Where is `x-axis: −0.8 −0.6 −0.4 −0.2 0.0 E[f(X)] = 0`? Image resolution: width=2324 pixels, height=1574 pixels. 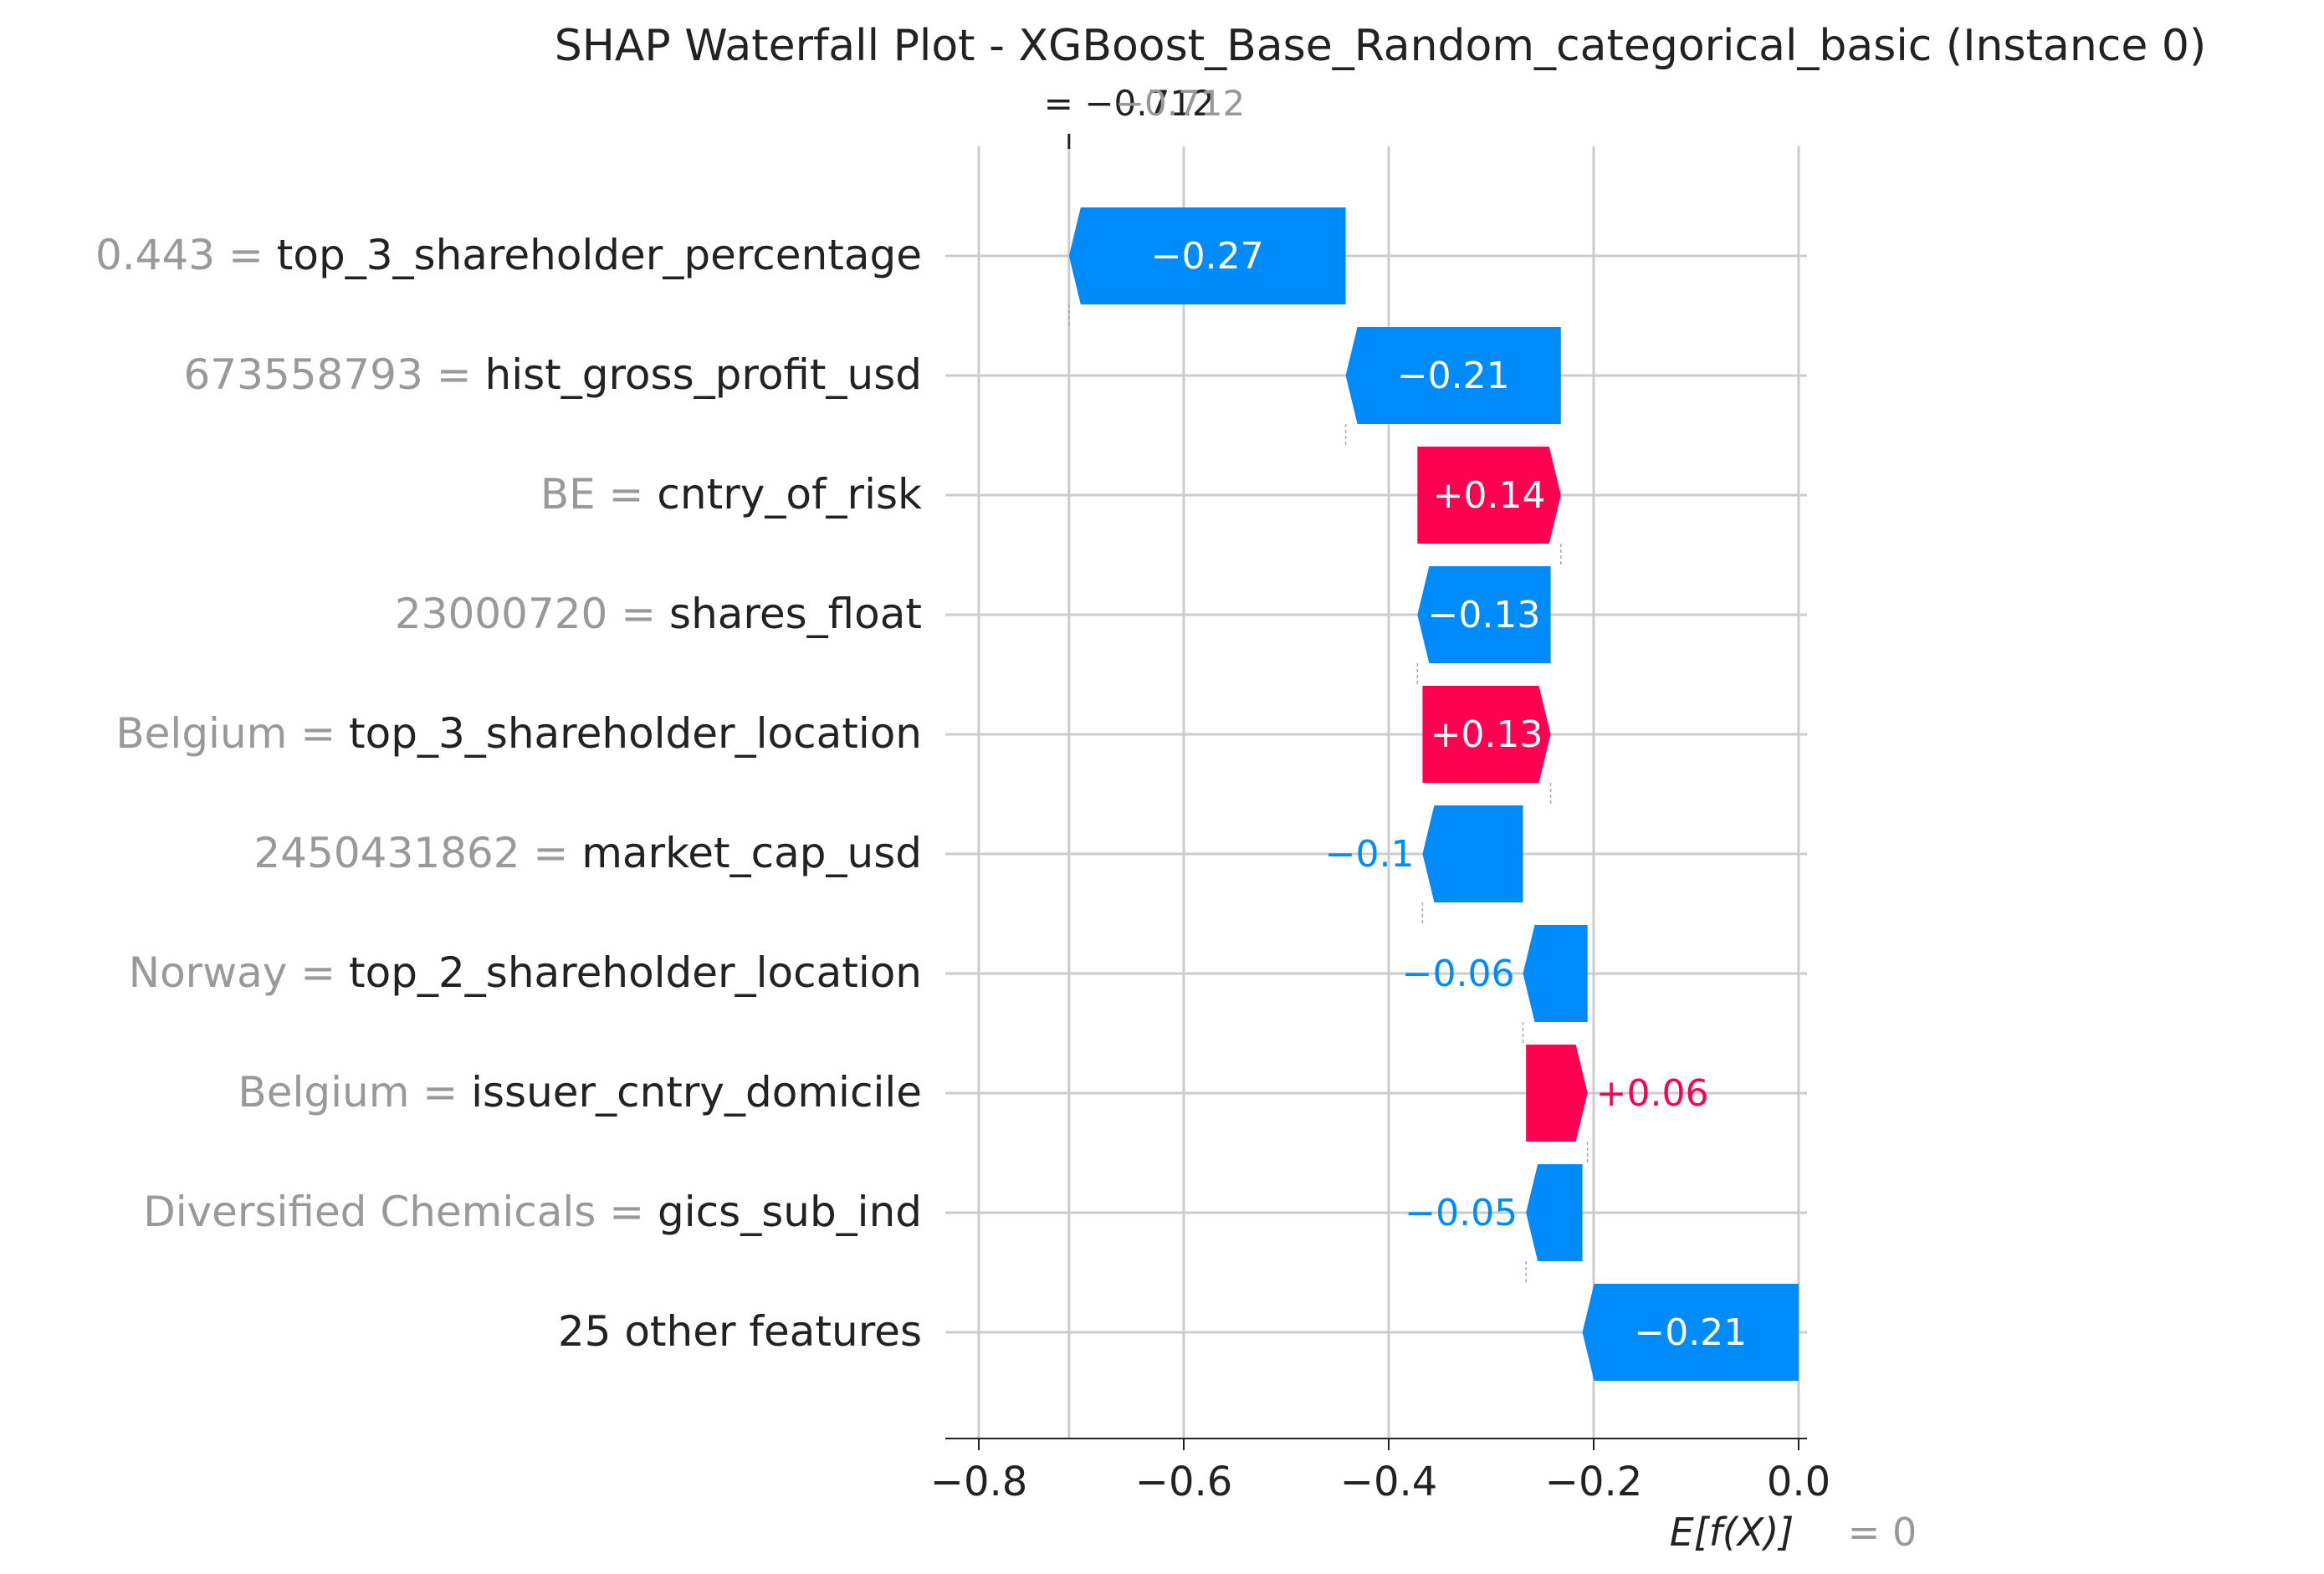 x-axis: −0.8 −0.6 −0.4 −0.2 0.0 E[f(X)] = 0 is located at coordinates (1423, 1496).